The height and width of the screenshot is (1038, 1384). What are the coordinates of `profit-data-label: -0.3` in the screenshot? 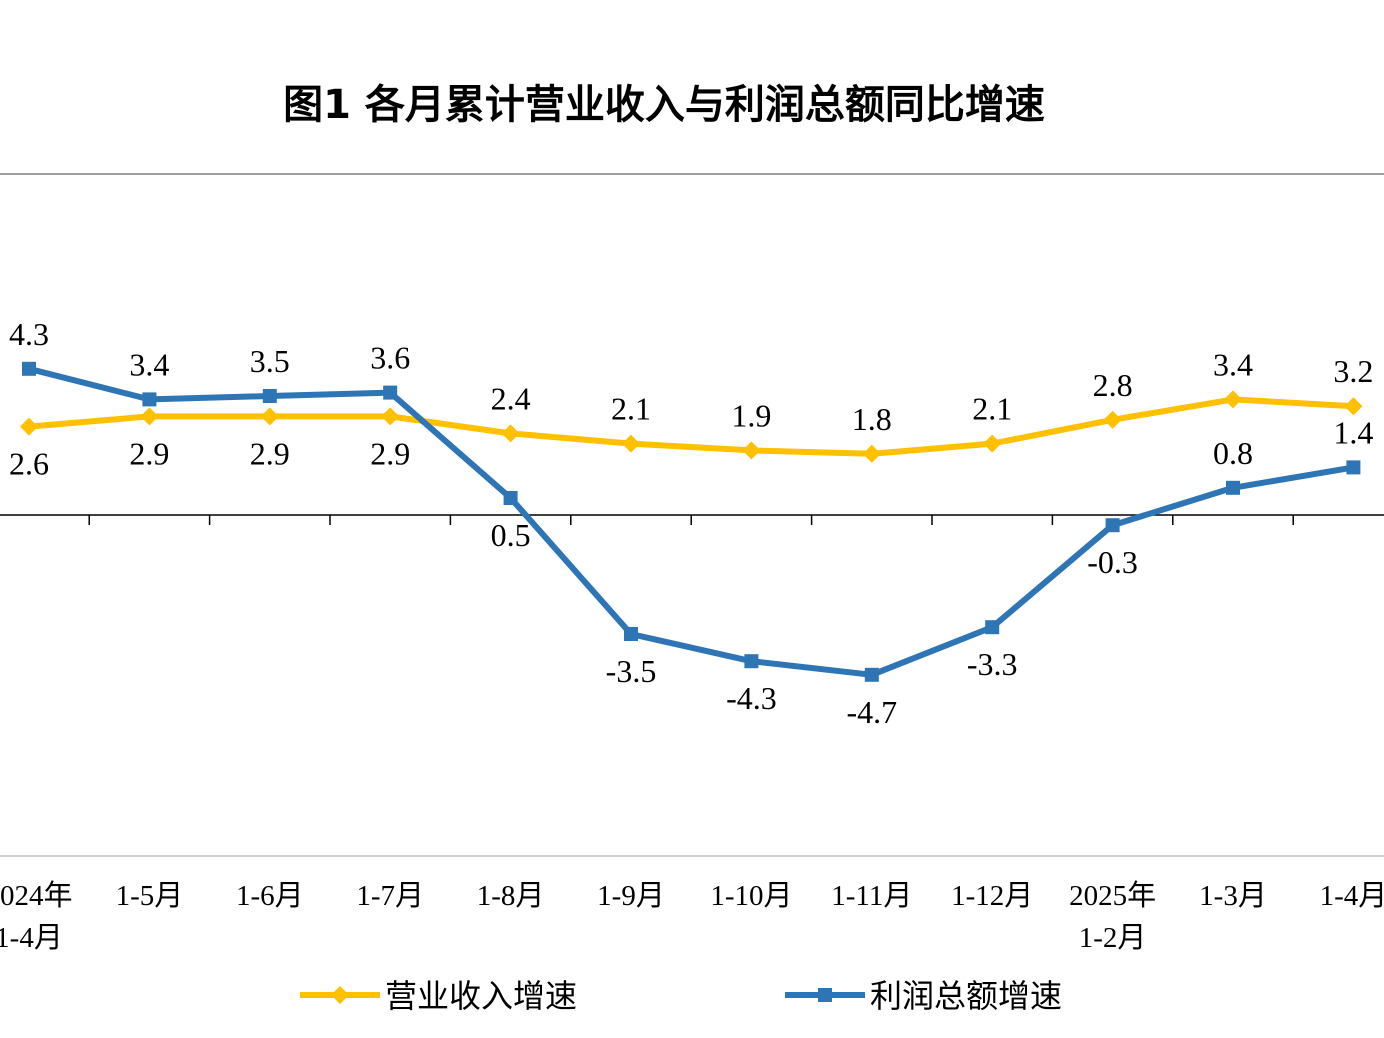 It's located at (1112, 562).